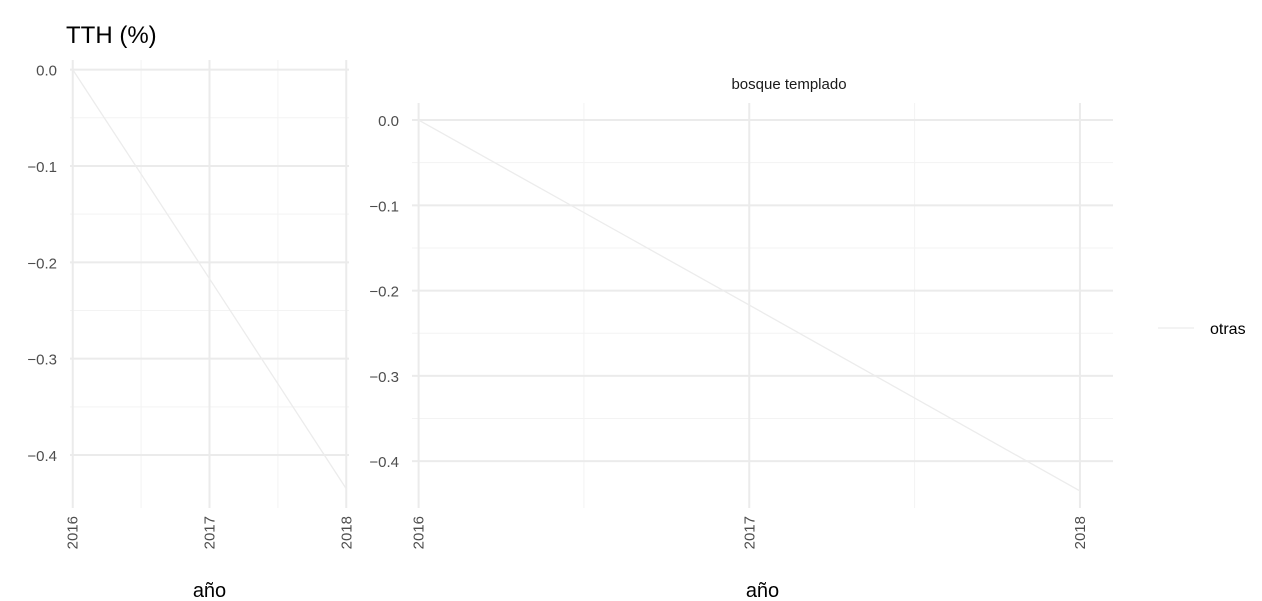 This screenshot has height=601, width=1262. What do you see at coordinates (111, 35) in the screenshot?
I see `plot-title: TTH (%)` at bounding box center [111, 35].